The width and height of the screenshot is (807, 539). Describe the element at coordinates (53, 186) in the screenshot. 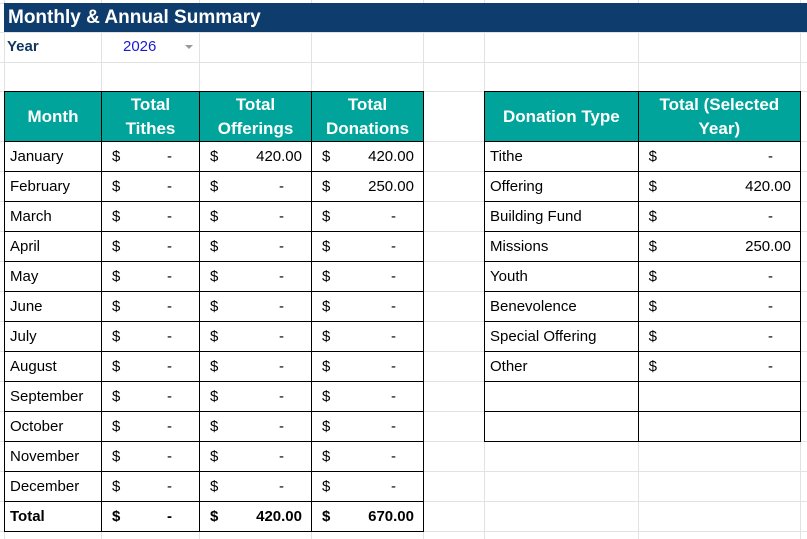

I see `month-cell: February` at that location.